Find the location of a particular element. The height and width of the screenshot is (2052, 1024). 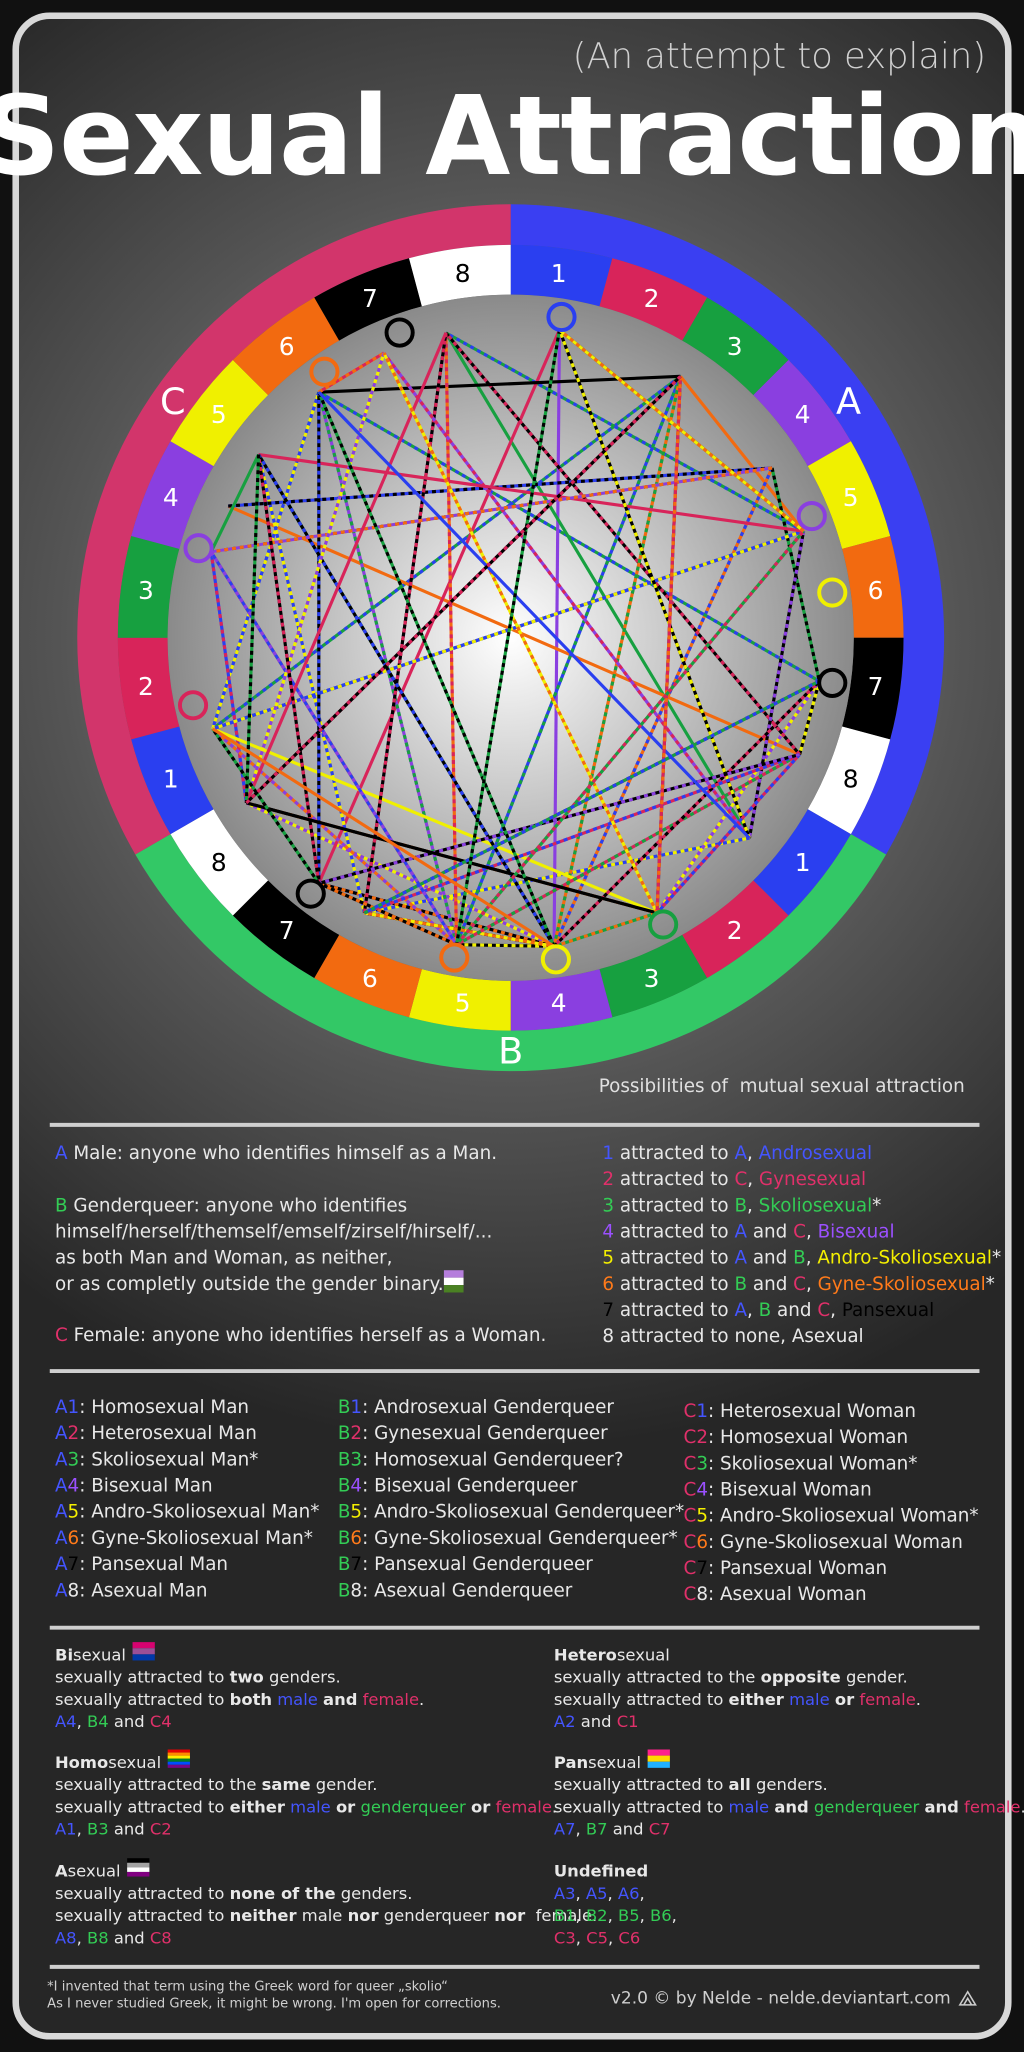

text-line: sexually attracted to all genders. is located at coordinates (691, 1784).